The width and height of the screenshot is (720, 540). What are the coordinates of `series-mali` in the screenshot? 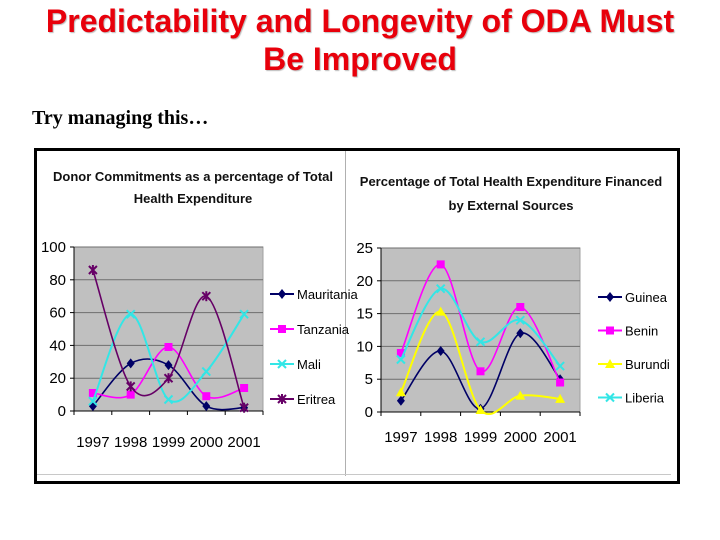 It's located at (168, 357).